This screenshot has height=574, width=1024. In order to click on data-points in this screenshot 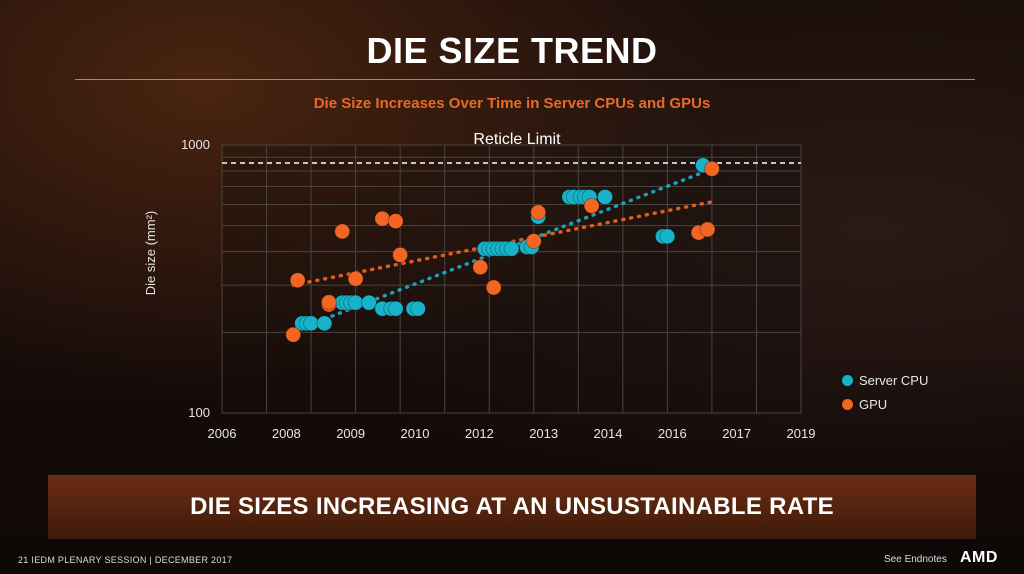, I will do `click(502, 250)`.